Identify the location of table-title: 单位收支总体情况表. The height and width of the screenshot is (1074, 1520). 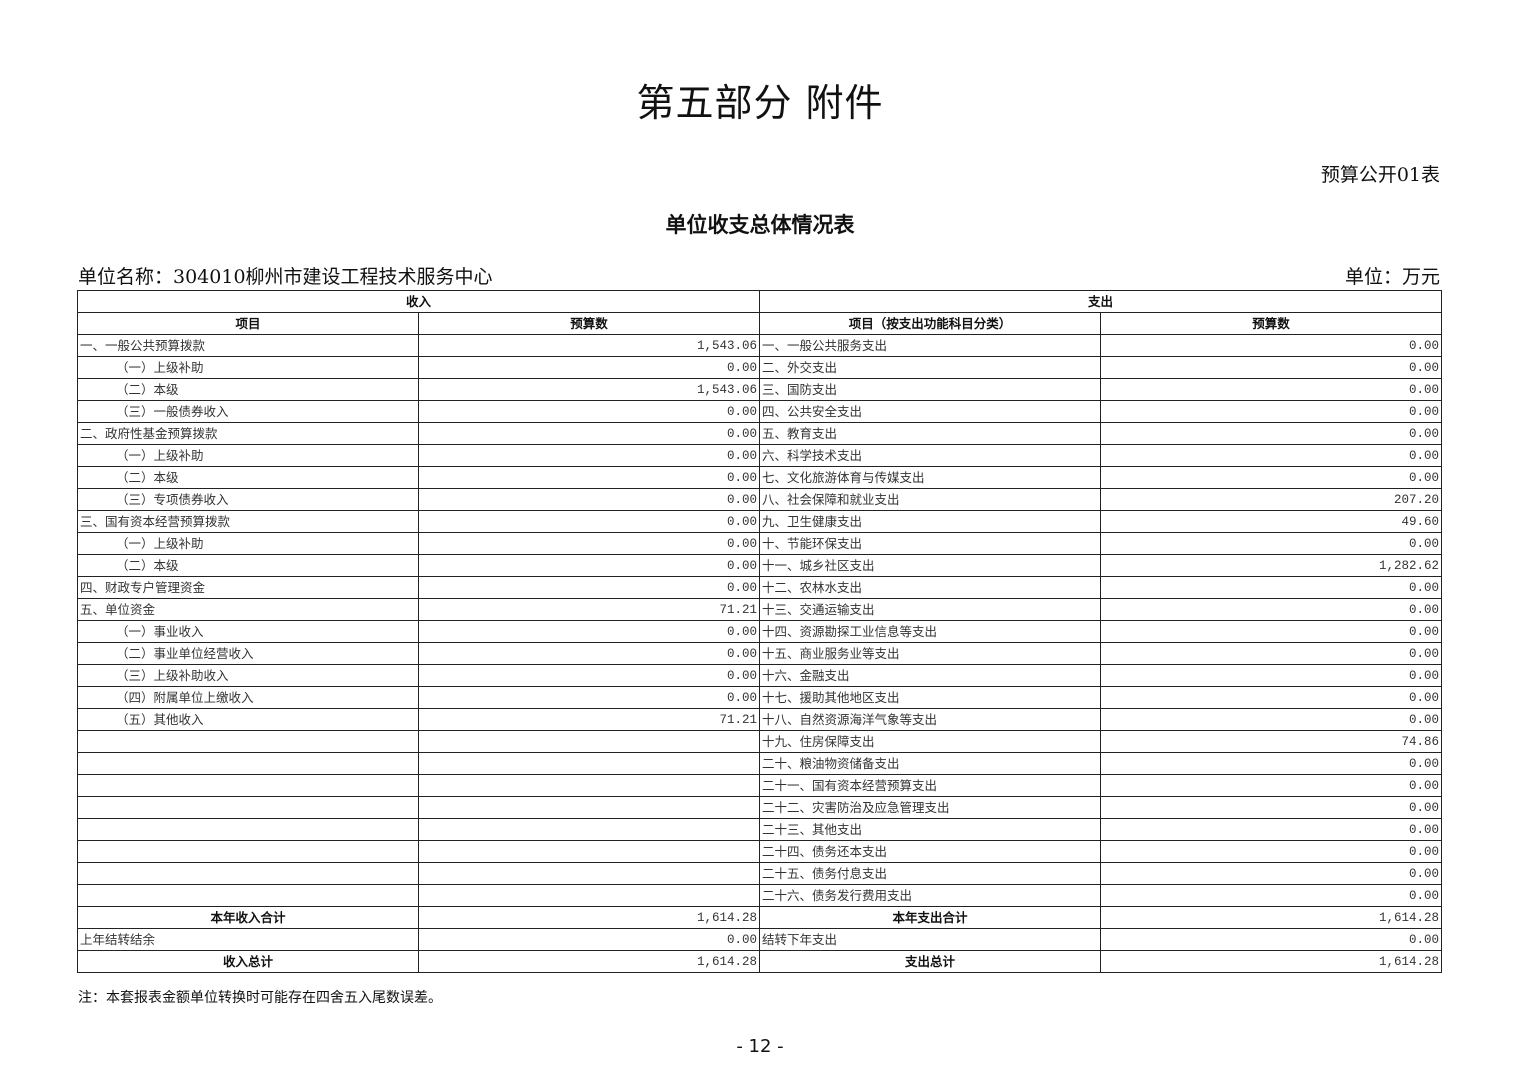
(760, 225).